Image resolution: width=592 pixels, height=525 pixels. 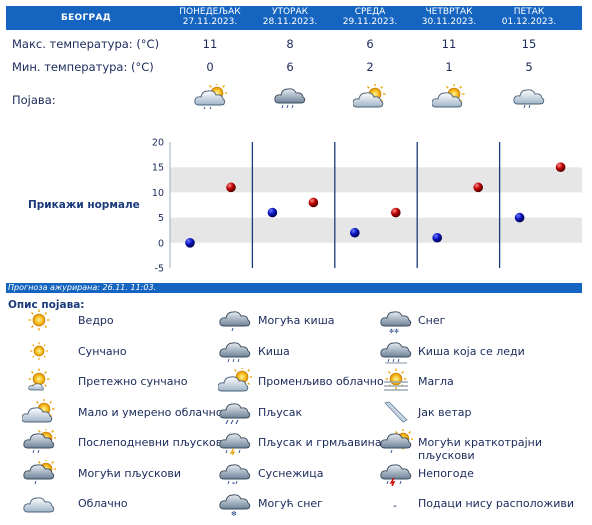 What do you see at coordinates (370, 44) in the screenshot?
I see `max-temp-value: 6` at bounding box center [370, 44].